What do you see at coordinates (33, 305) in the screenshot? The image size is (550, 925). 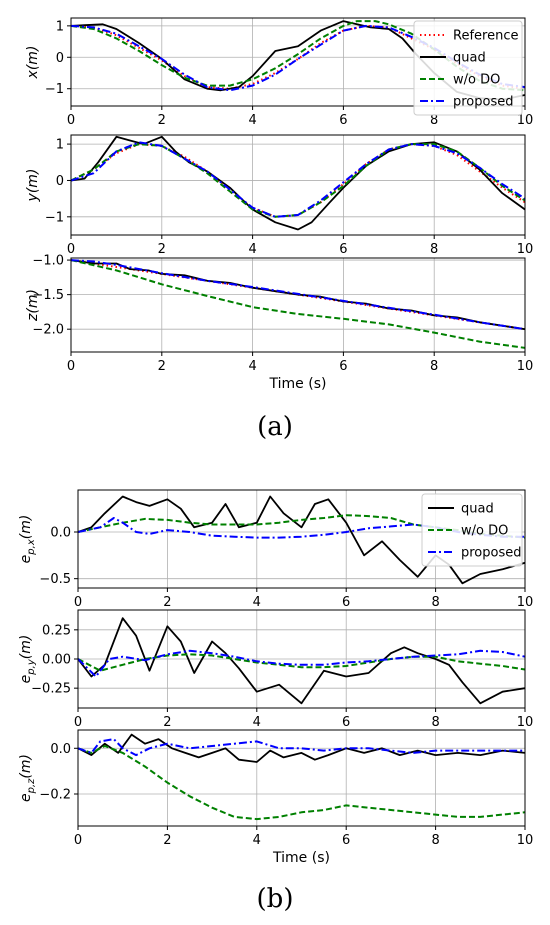 I see `y-axis-label: z(m)` at bounding box center [33, 305].